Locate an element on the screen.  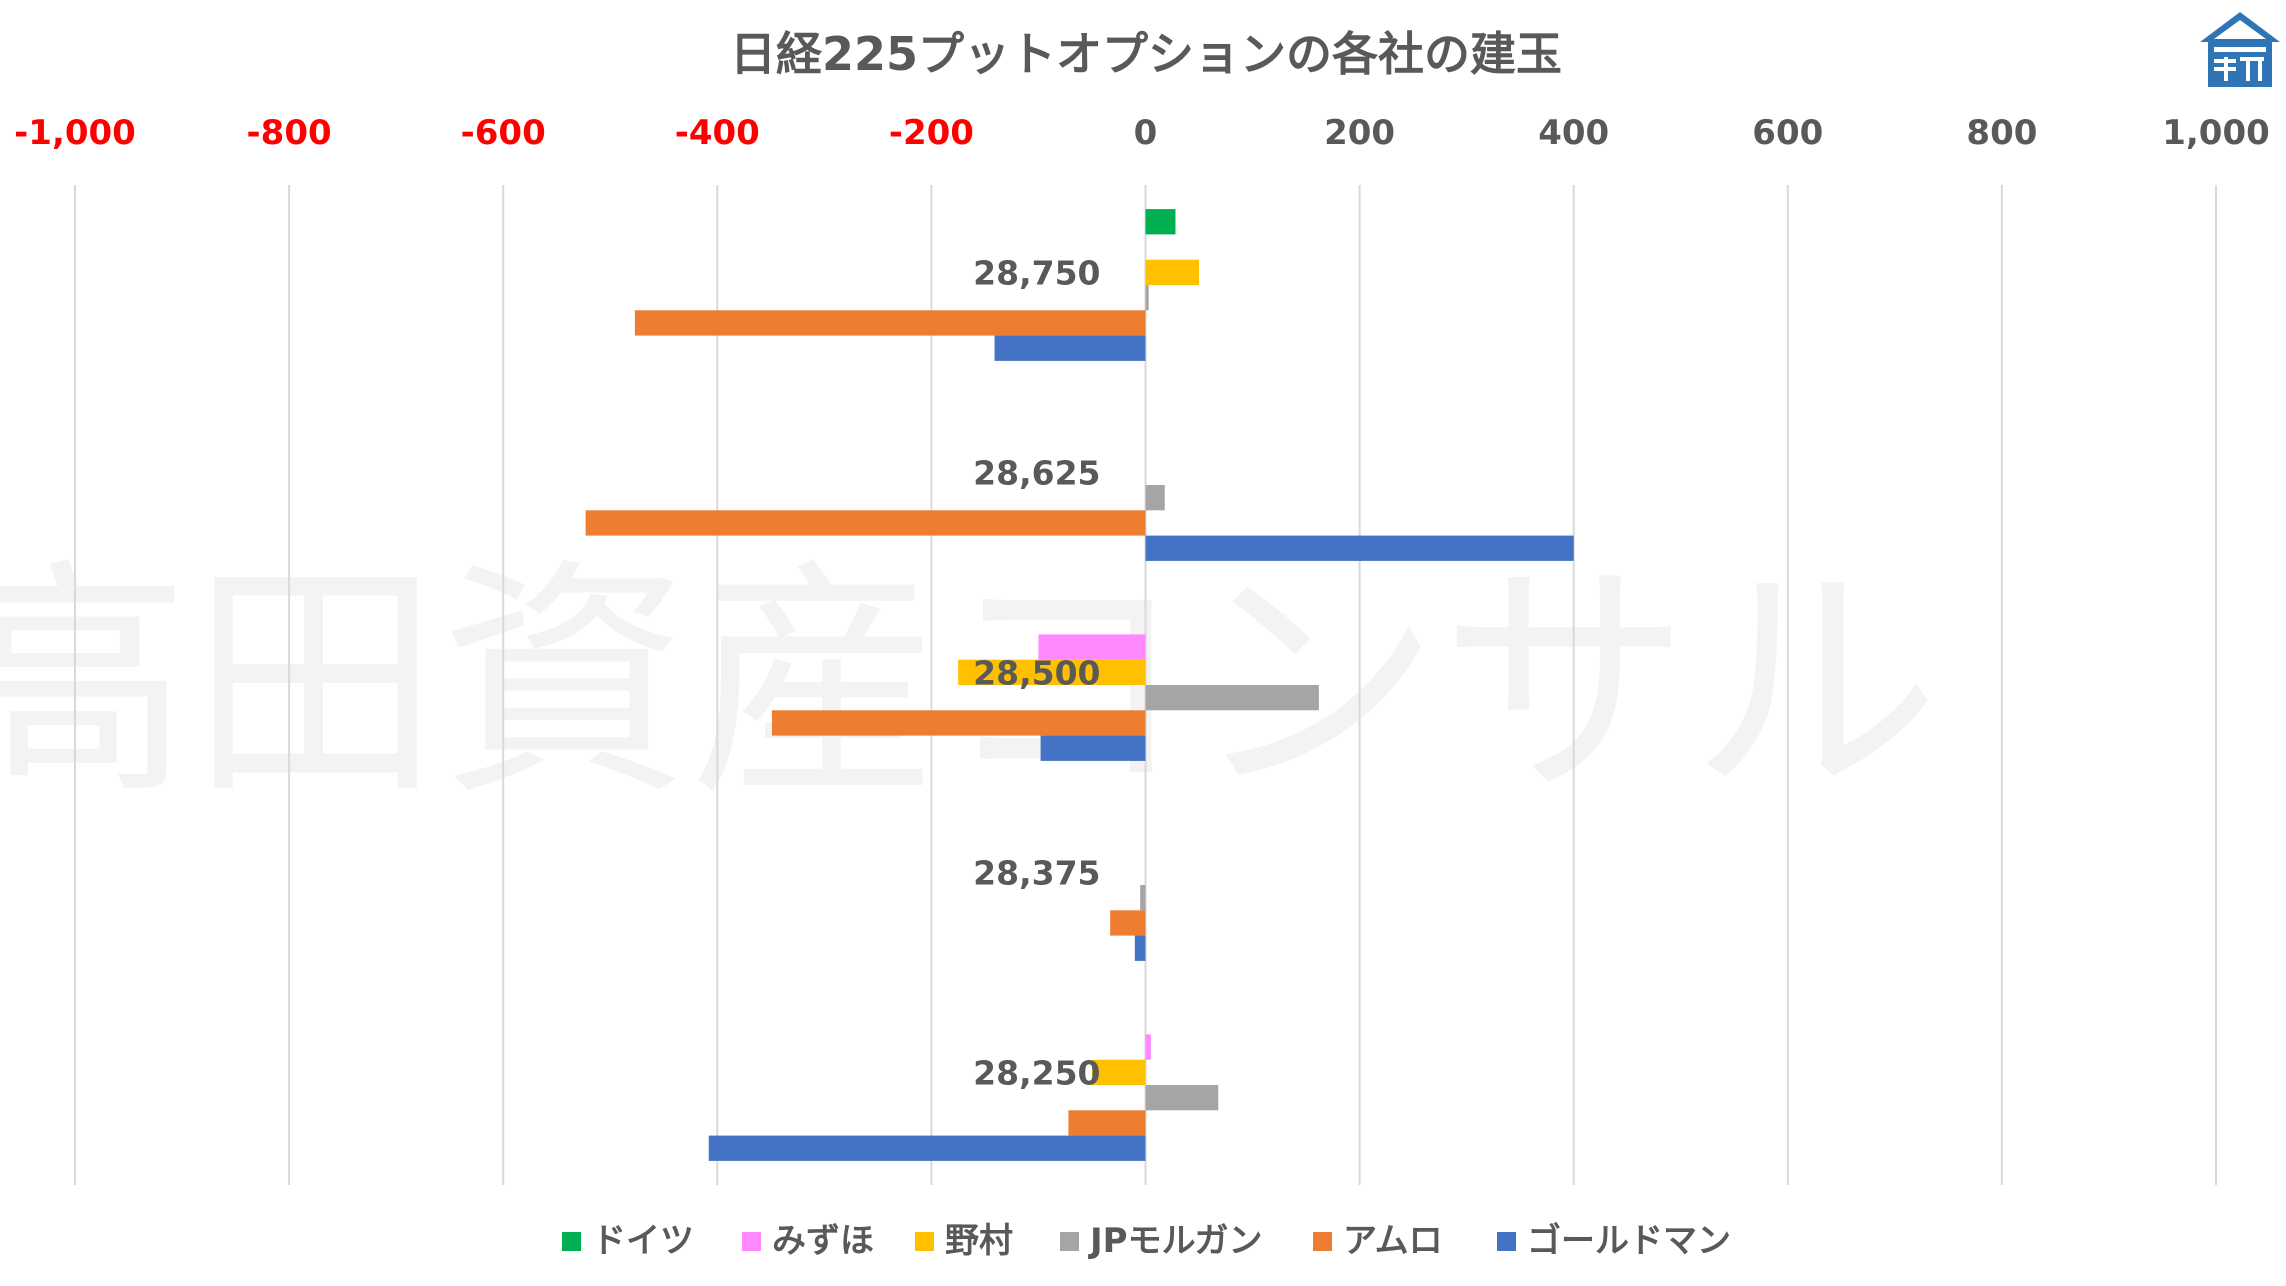
bar-野村-28,500 is located at coordinates (1052, 672).